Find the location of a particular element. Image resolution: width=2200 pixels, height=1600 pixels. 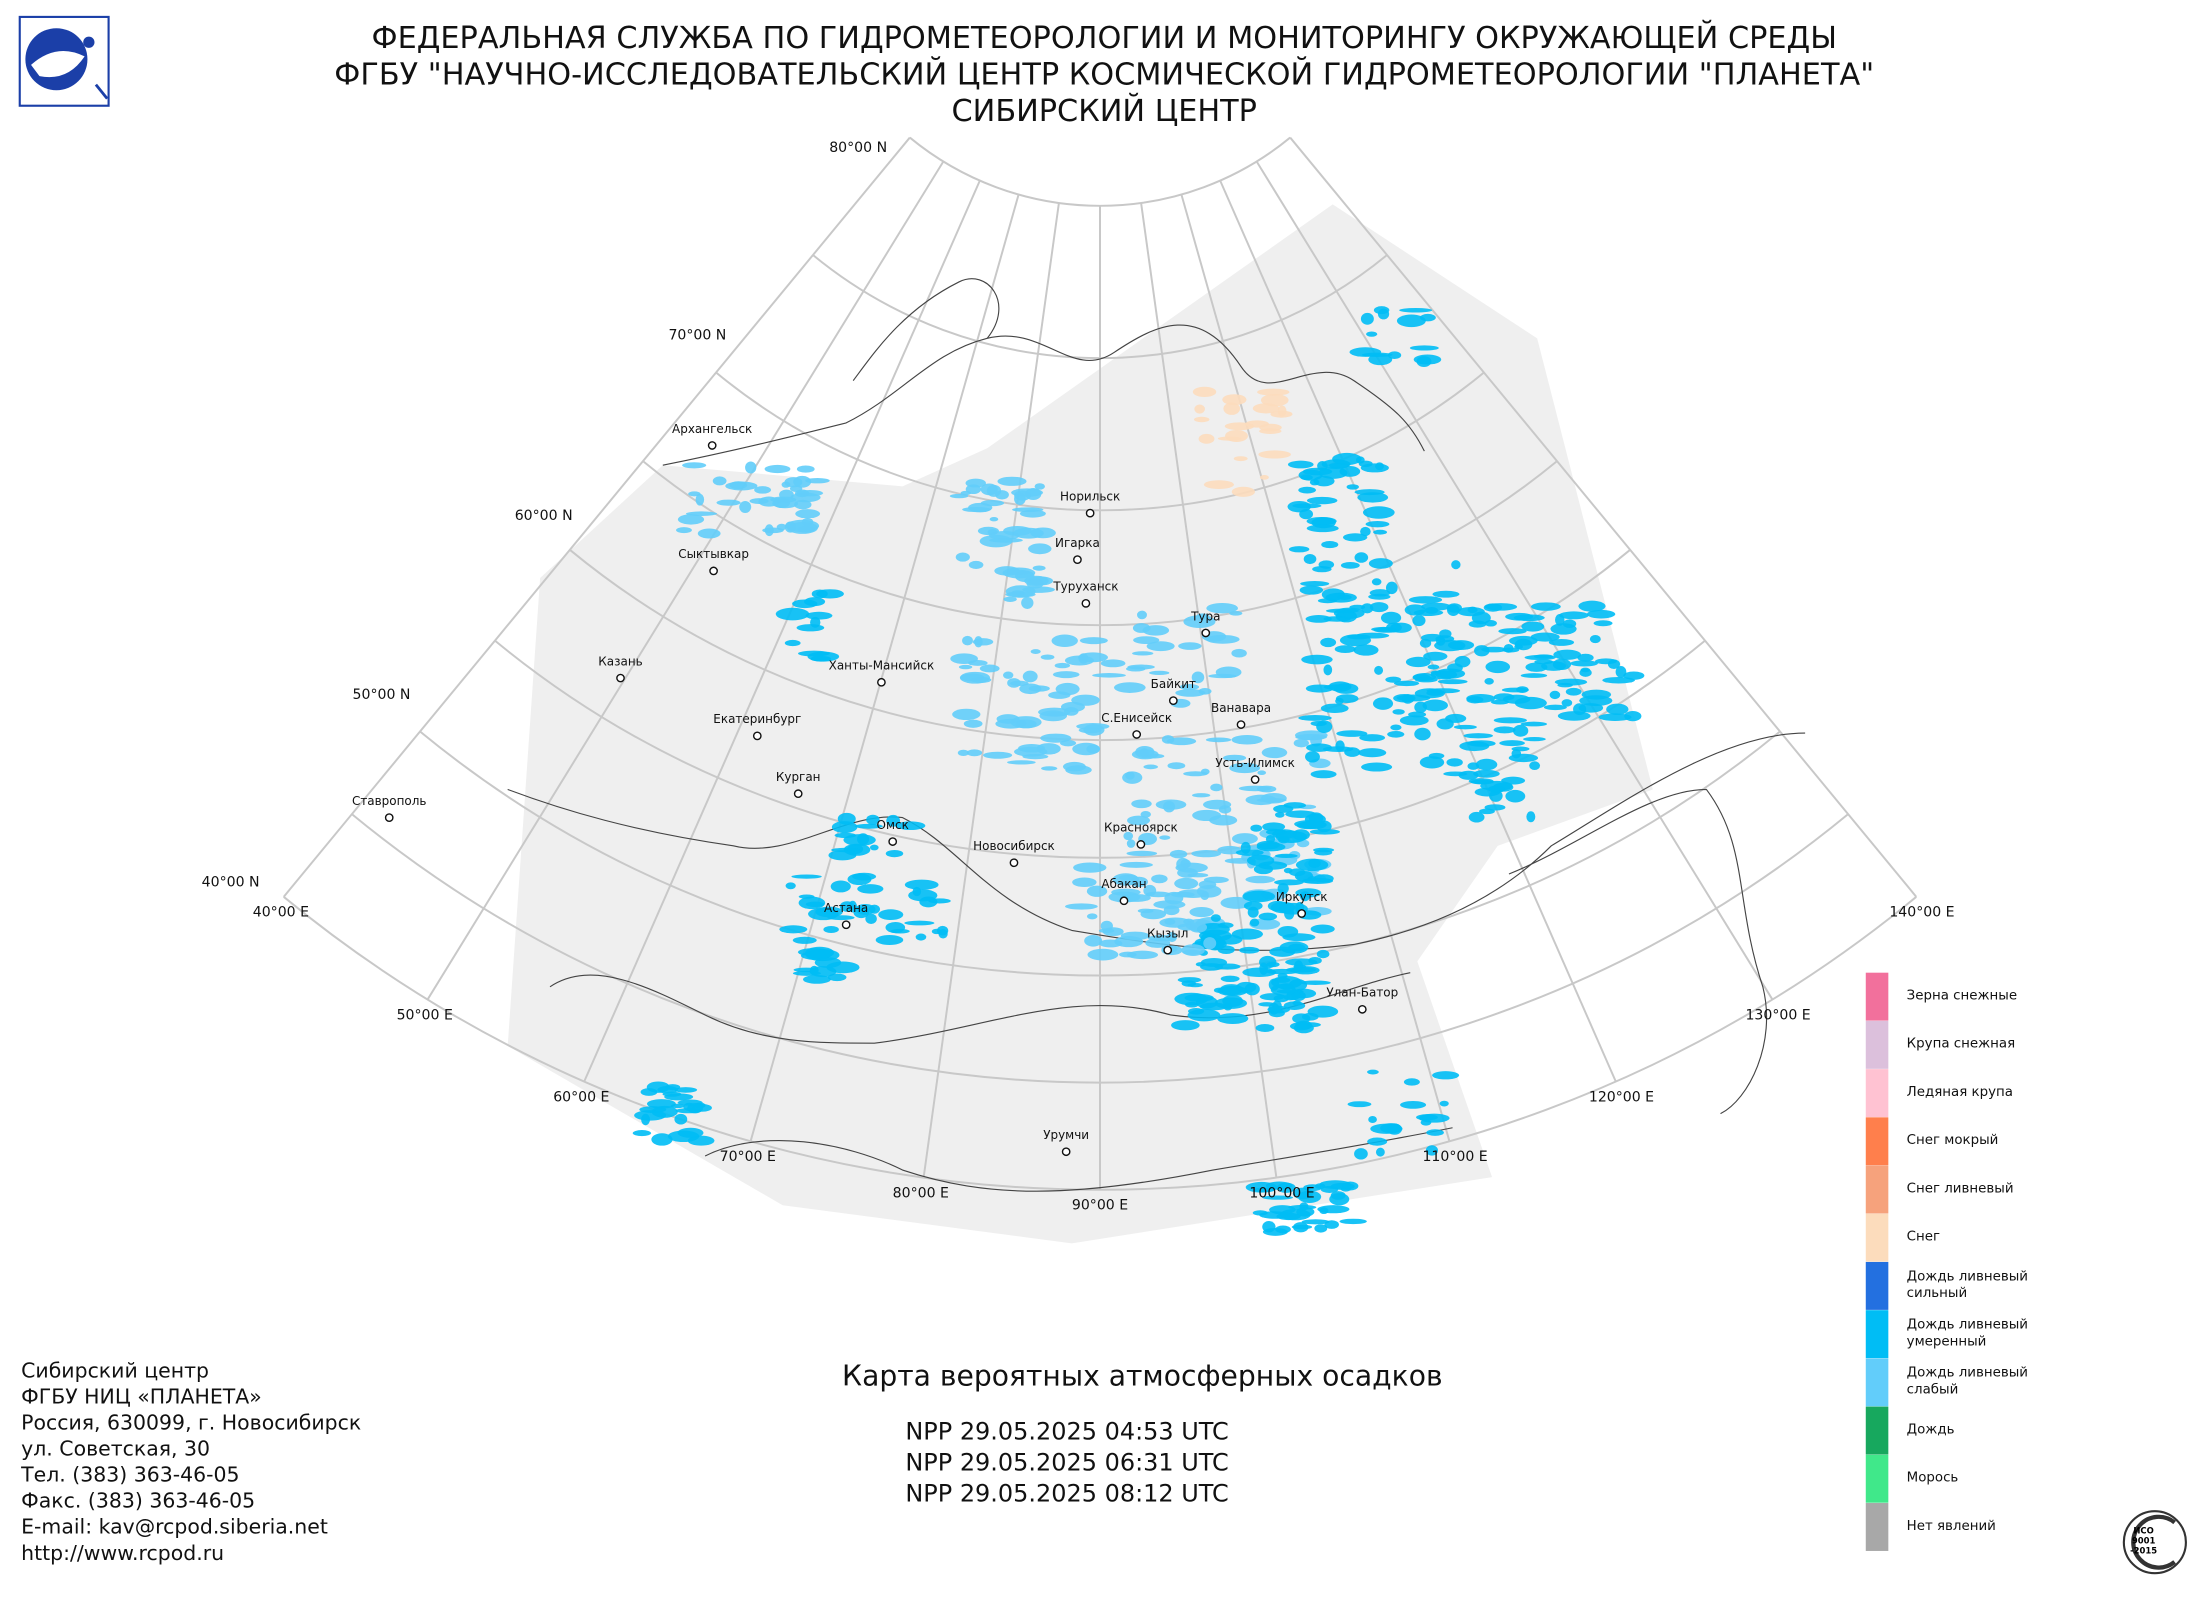

contact-line: ул. Советская, 30 is located at coordinates (115, 1449).